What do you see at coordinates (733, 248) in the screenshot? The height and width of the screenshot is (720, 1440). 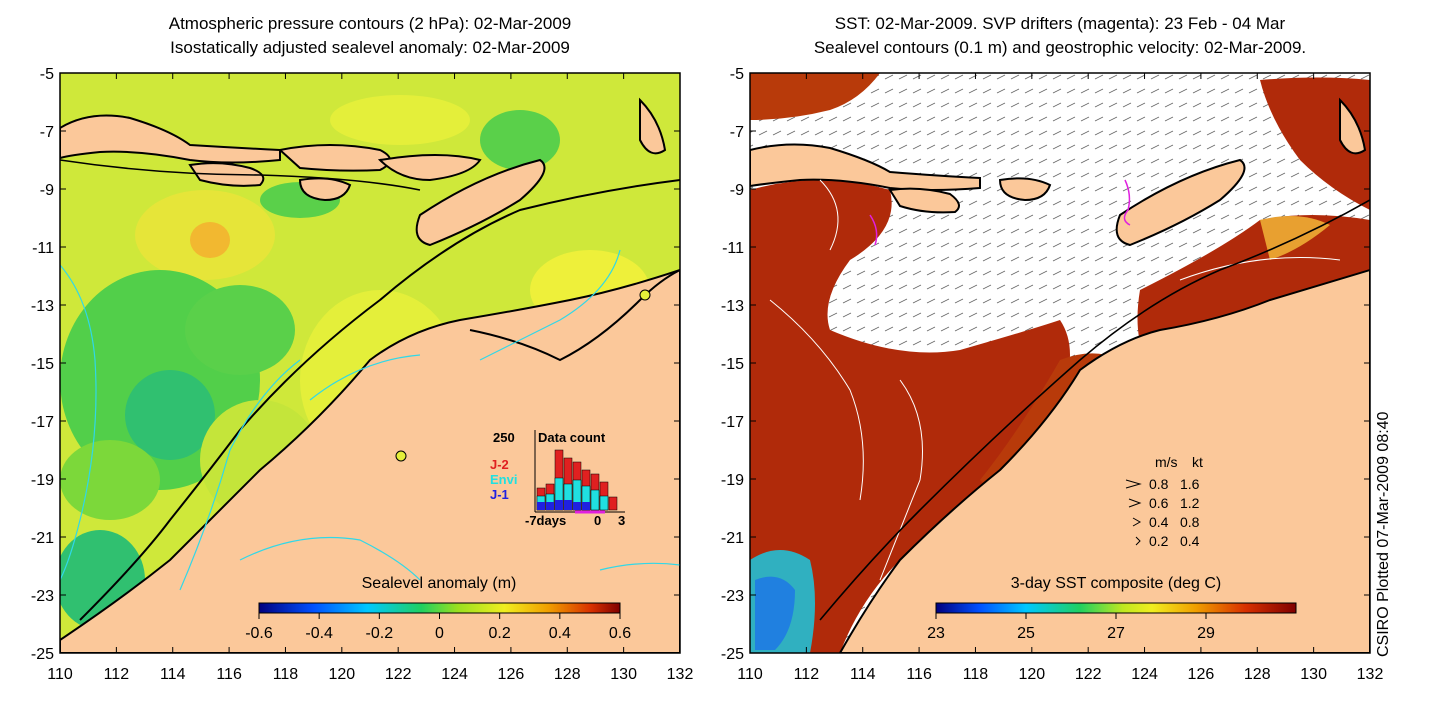 I see `right-ytick-label: -11` at bounding box center [733, 248].